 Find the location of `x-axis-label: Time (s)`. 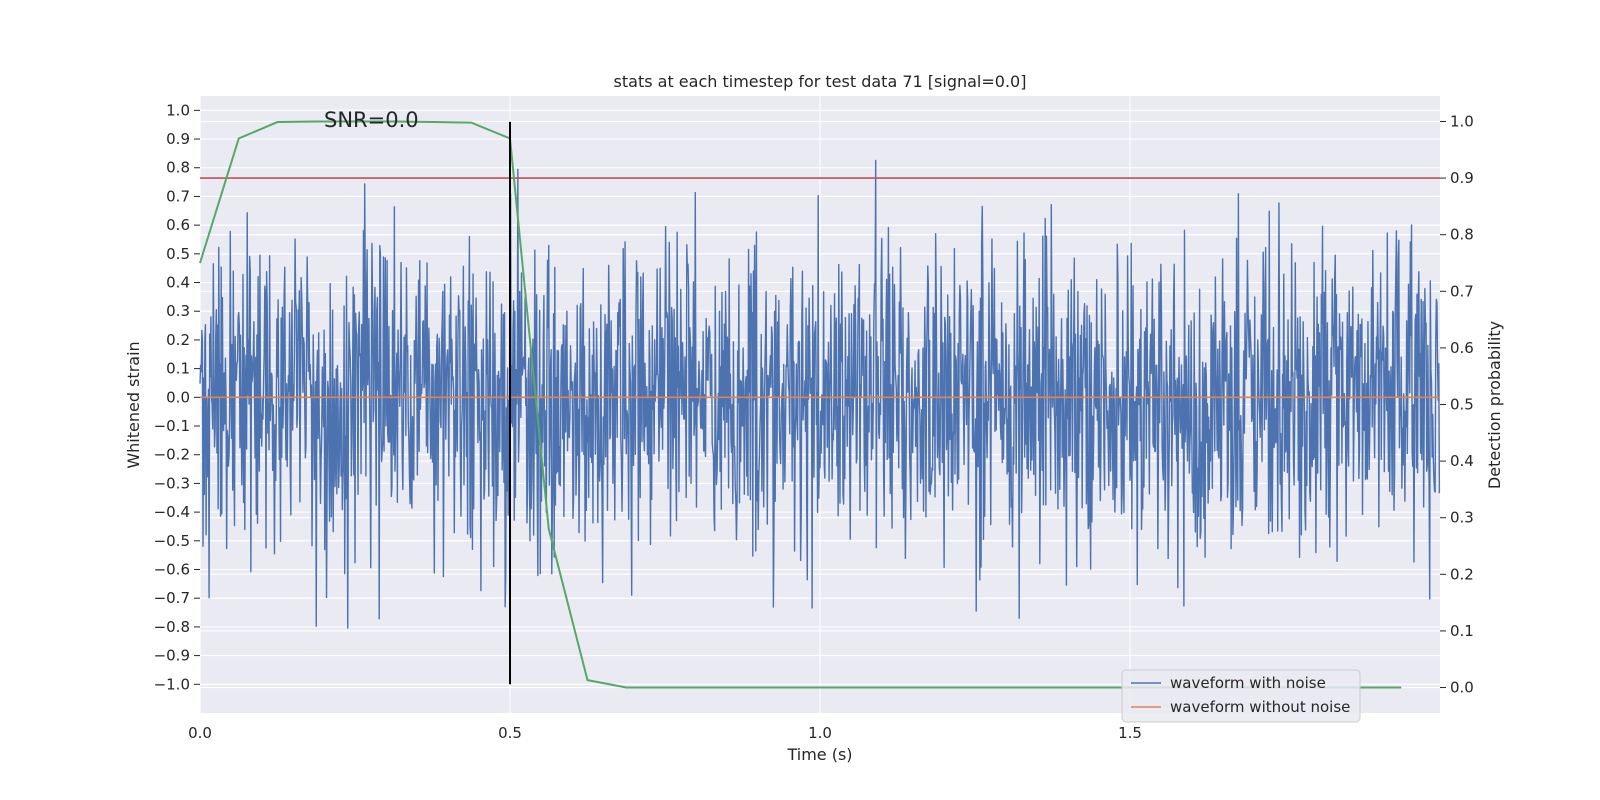

x-axis-label: Time (s) is located at coordinates (819, 754).